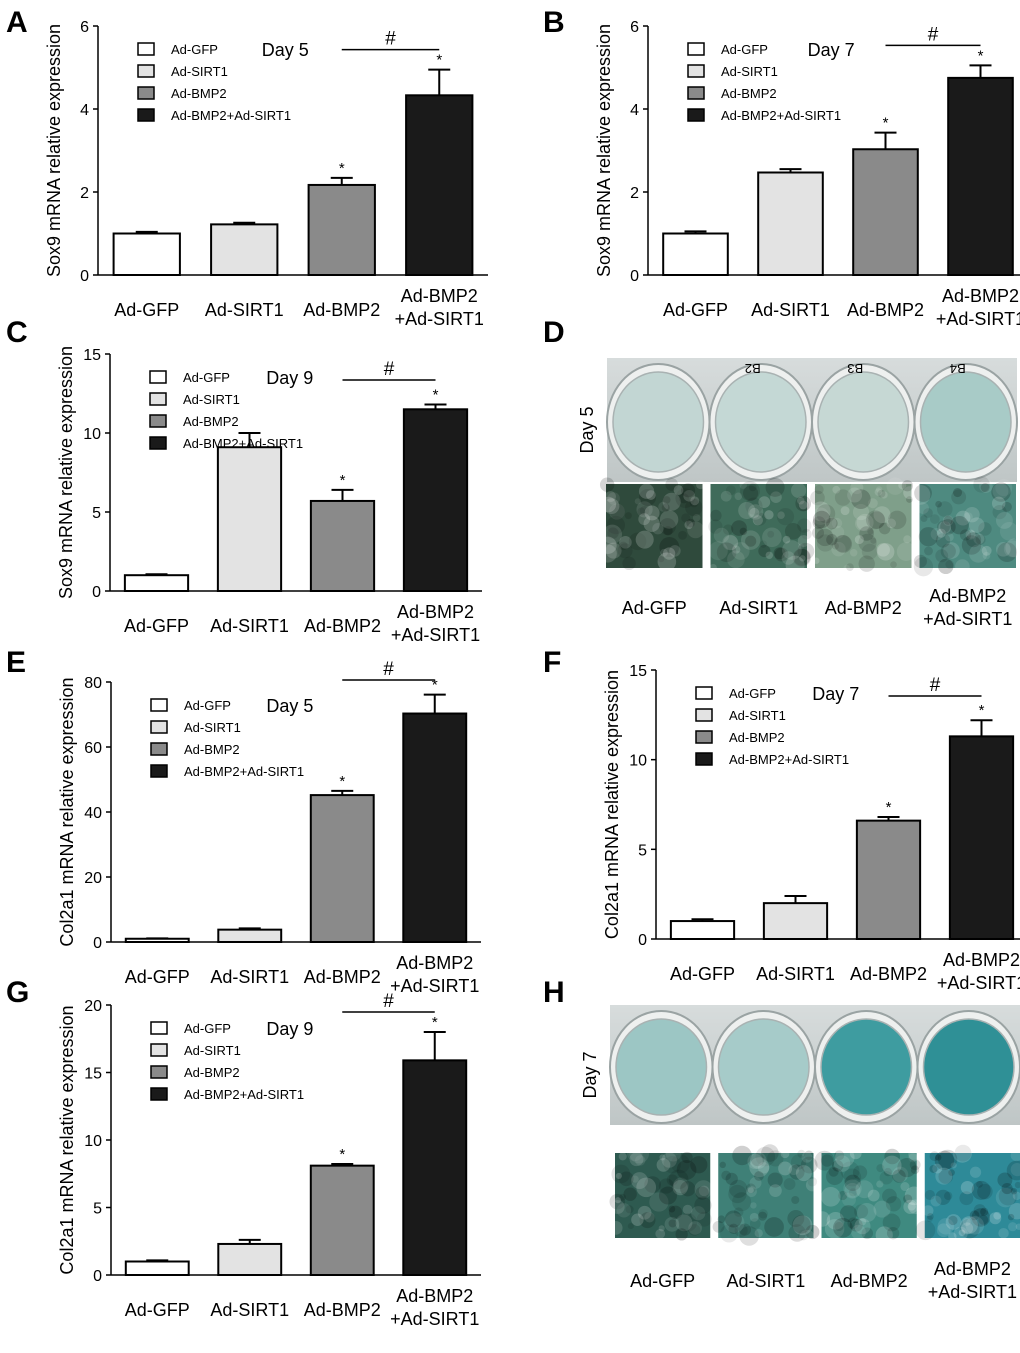  I want to click on y-tick-label: 5, so click(96, 513).